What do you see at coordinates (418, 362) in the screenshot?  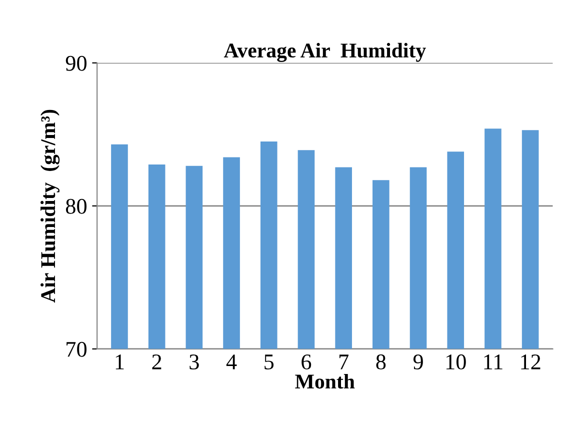 I see `x-tick-label: 9` at bounding box center [418, 362].